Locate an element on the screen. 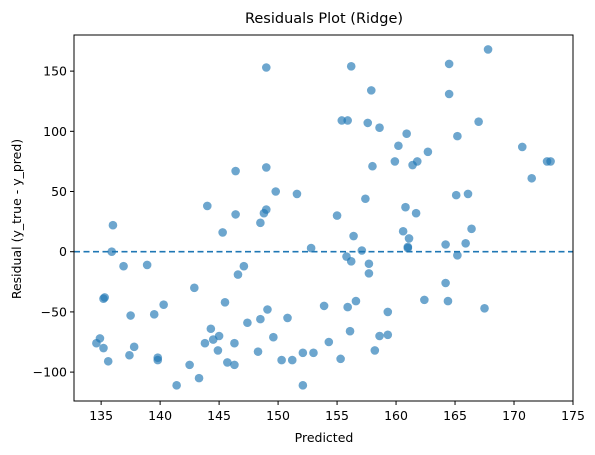 The image size is (595, 455). y-tick-label: 150 is located at coordinates (55, 71).